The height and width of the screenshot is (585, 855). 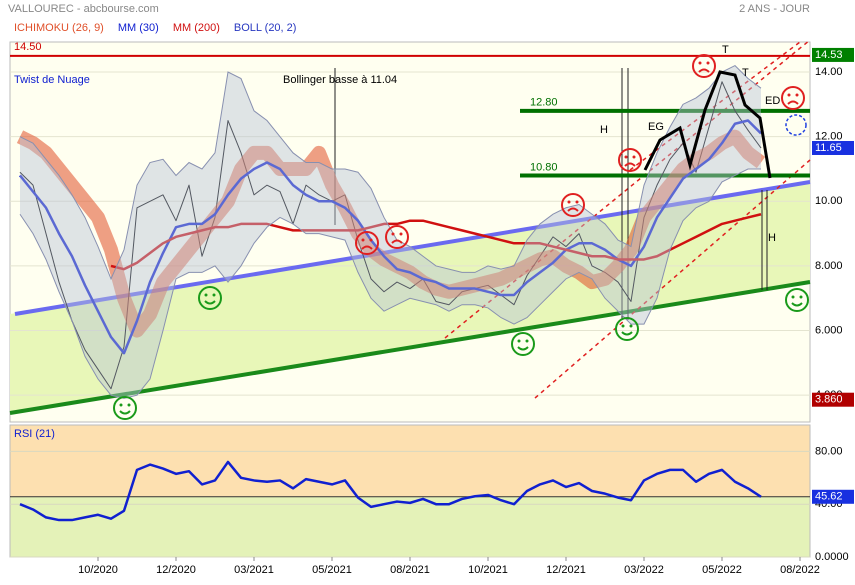 I want to click on header-title: VALLOUREC - abcbourse.com, so click(x=83, y=9).